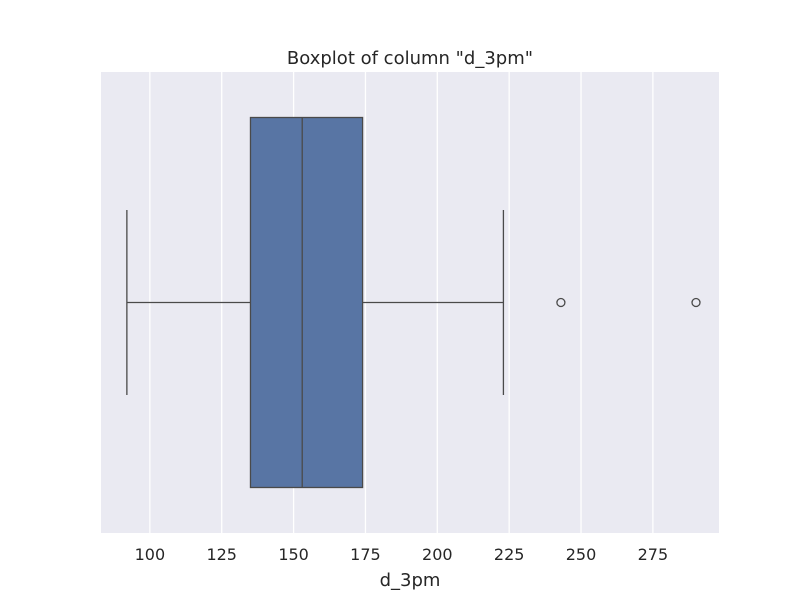 The height and width of the screenshot is (600, 800). I want to click on iqr-box, so click(306, 302).